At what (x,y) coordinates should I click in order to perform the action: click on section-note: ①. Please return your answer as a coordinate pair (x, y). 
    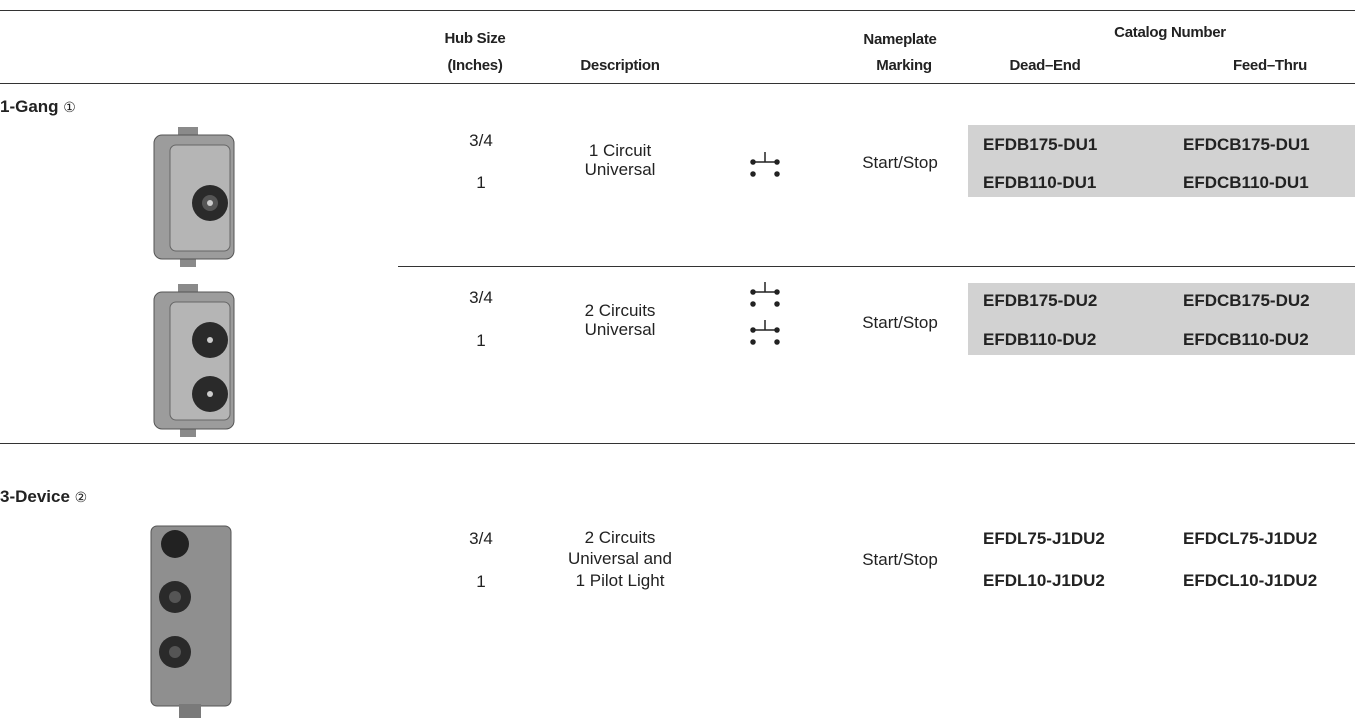
    Looking at the image, I should click on (69, 107).